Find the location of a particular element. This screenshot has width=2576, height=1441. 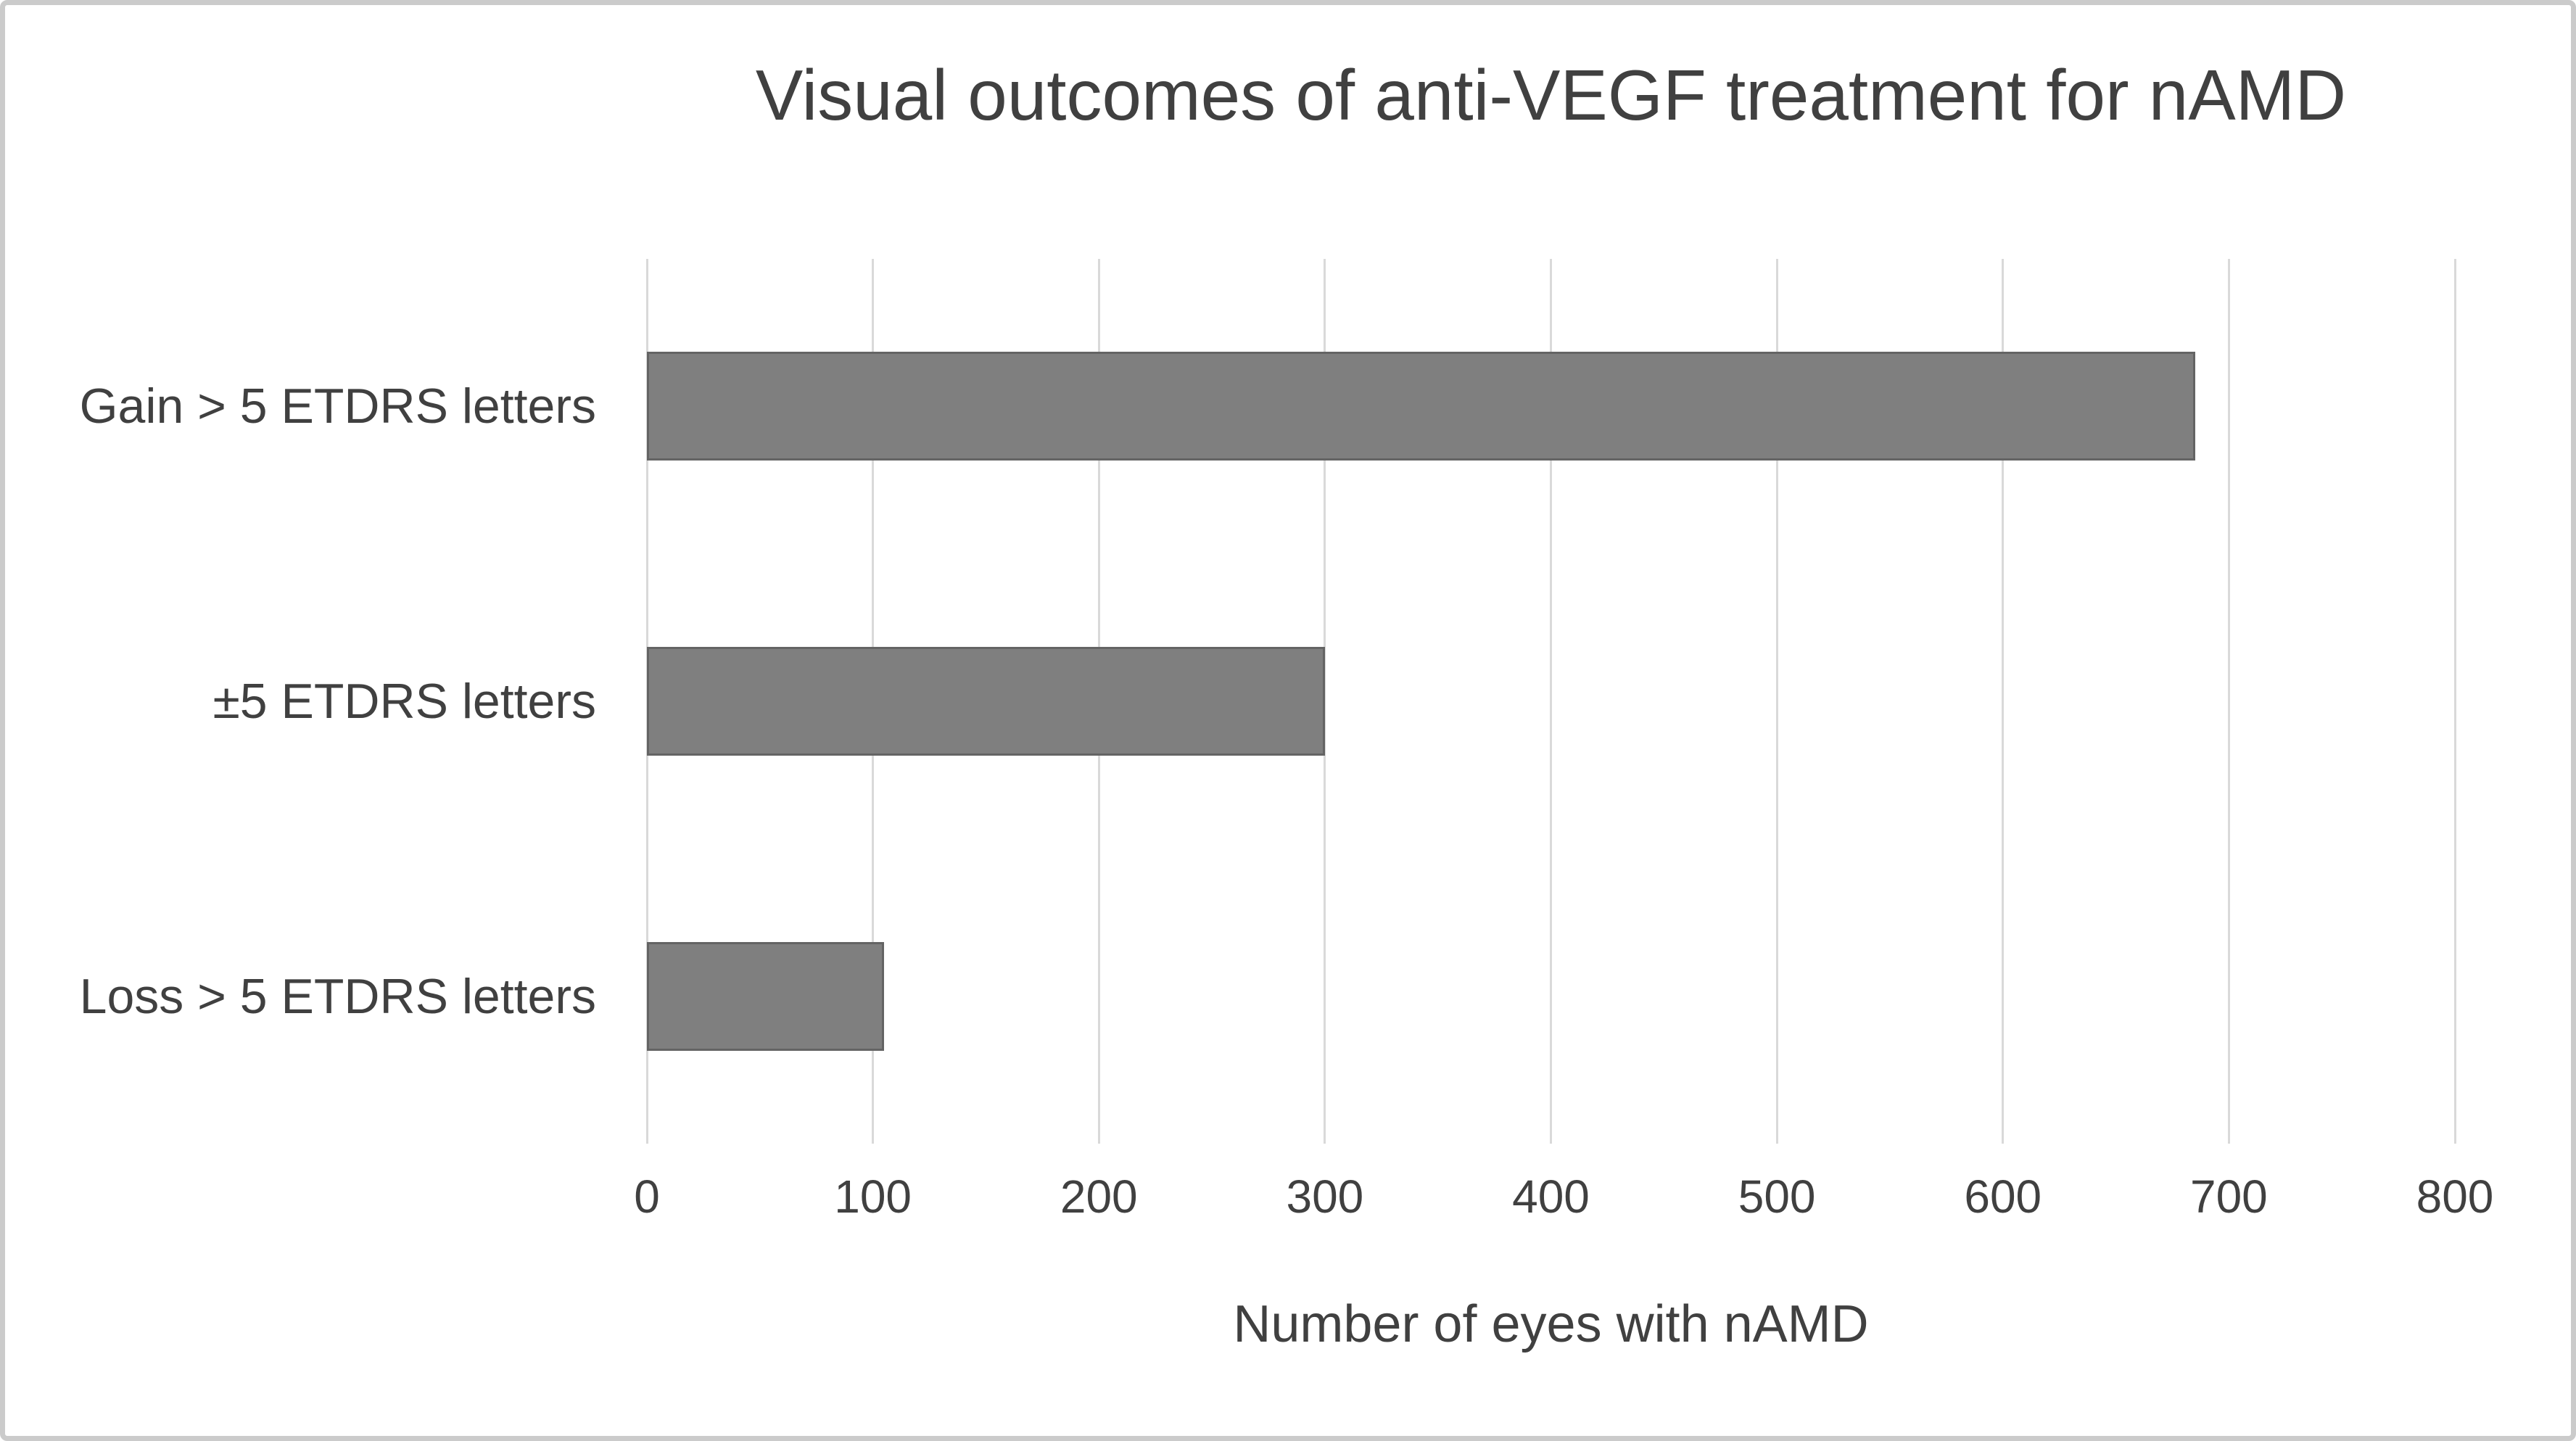

category-label-1: ±5 ETDRS letters is located at coordinates (404, 701).